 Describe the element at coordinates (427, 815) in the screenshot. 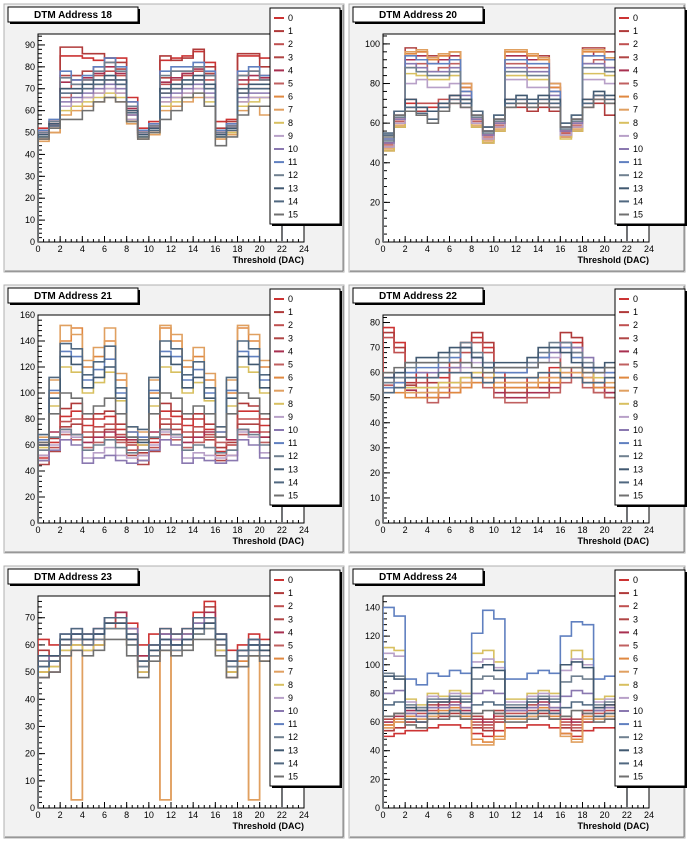

I see `x-tick-label: 4` at that location.